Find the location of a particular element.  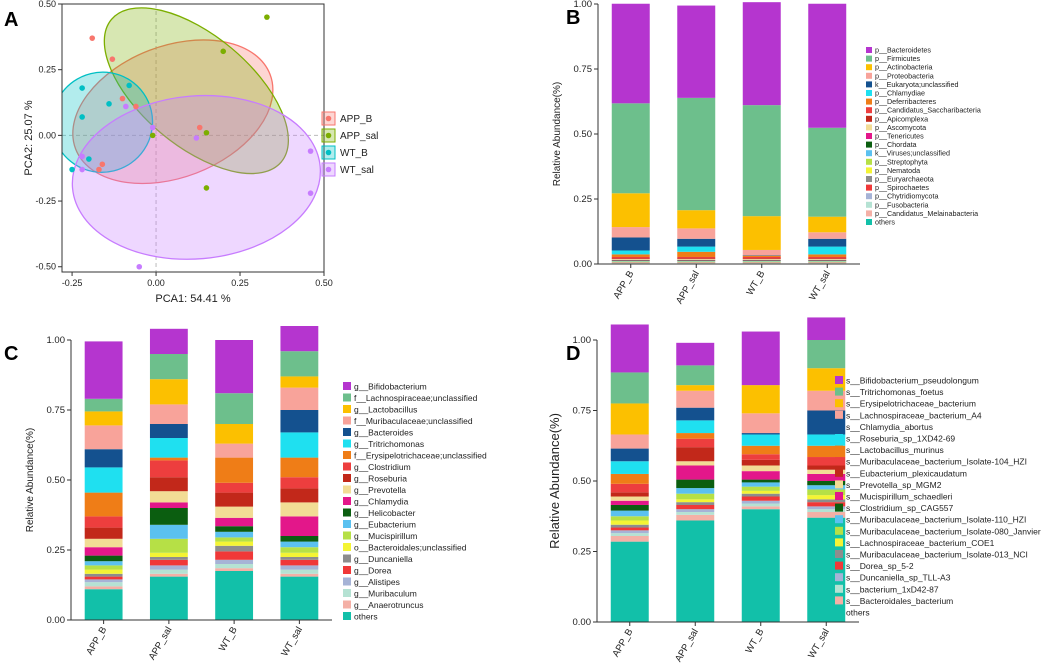

y-tick-label: 0.00 is located at coordinates (56, 620).